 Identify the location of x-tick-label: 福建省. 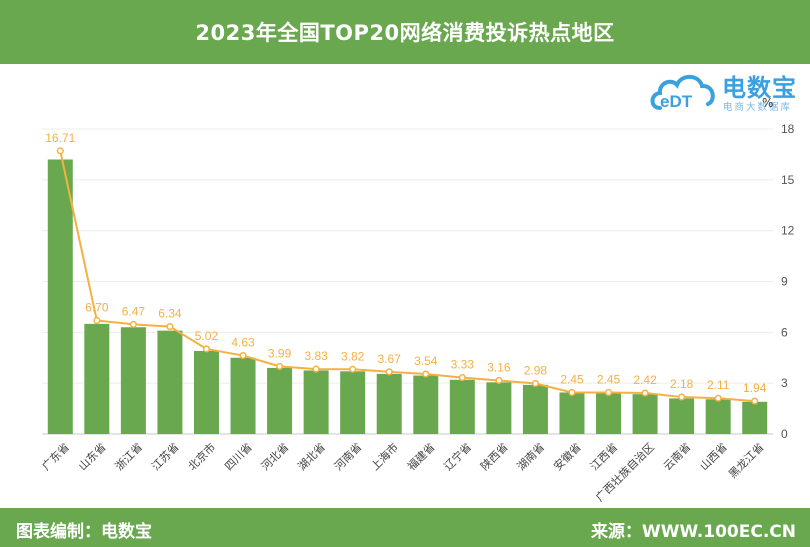
(420, 456).